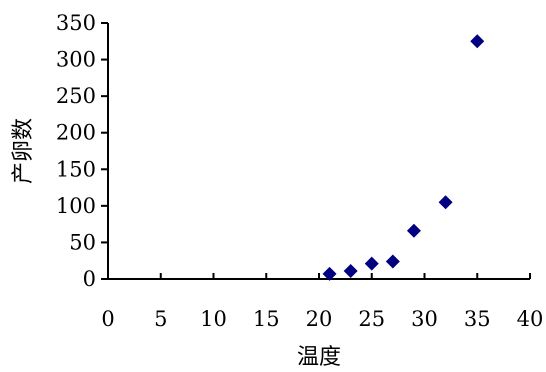 The height and width of the screenshot is (372, 546). I want to click on y-tick-label: 250, so click(76, 96).